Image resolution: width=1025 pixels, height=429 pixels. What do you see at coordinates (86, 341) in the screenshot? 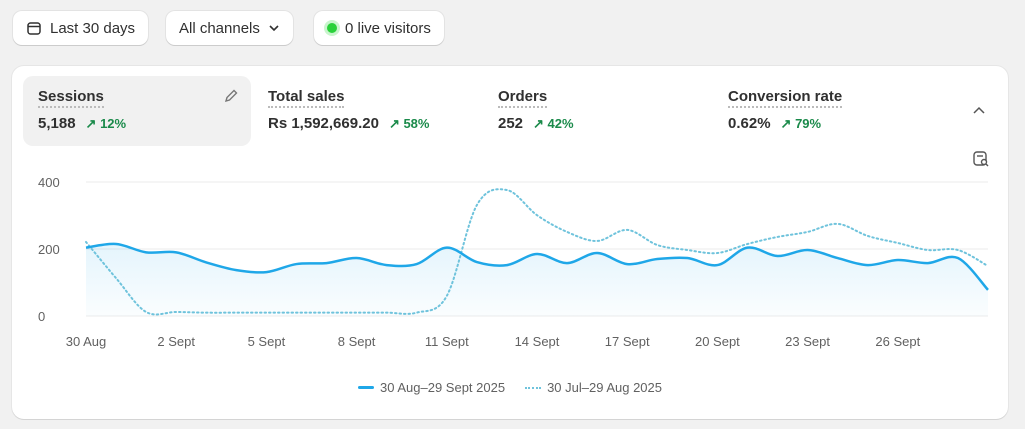
I see `x-tick-label: 30 Aug` at bounding box center [86, 341].